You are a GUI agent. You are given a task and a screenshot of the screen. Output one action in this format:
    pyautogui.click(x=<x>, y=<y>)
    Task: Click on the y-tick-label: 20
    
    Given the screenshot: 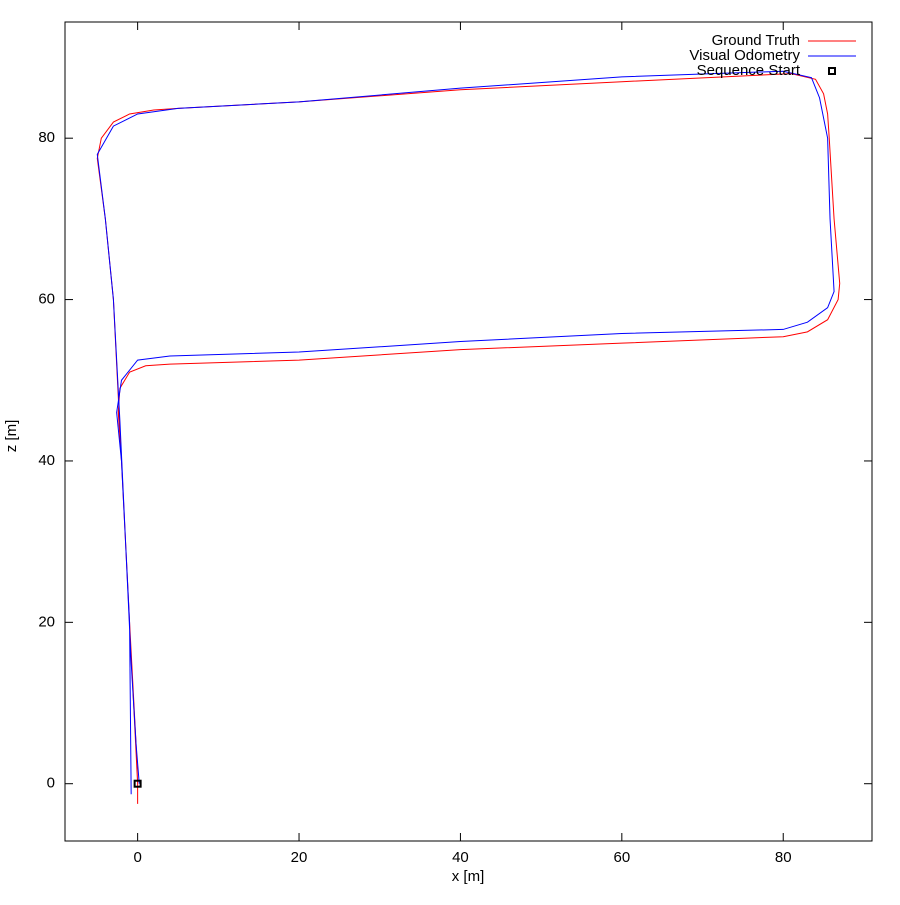 What is the action you would take?
    pyautogui.click(x=46, y=621)
    